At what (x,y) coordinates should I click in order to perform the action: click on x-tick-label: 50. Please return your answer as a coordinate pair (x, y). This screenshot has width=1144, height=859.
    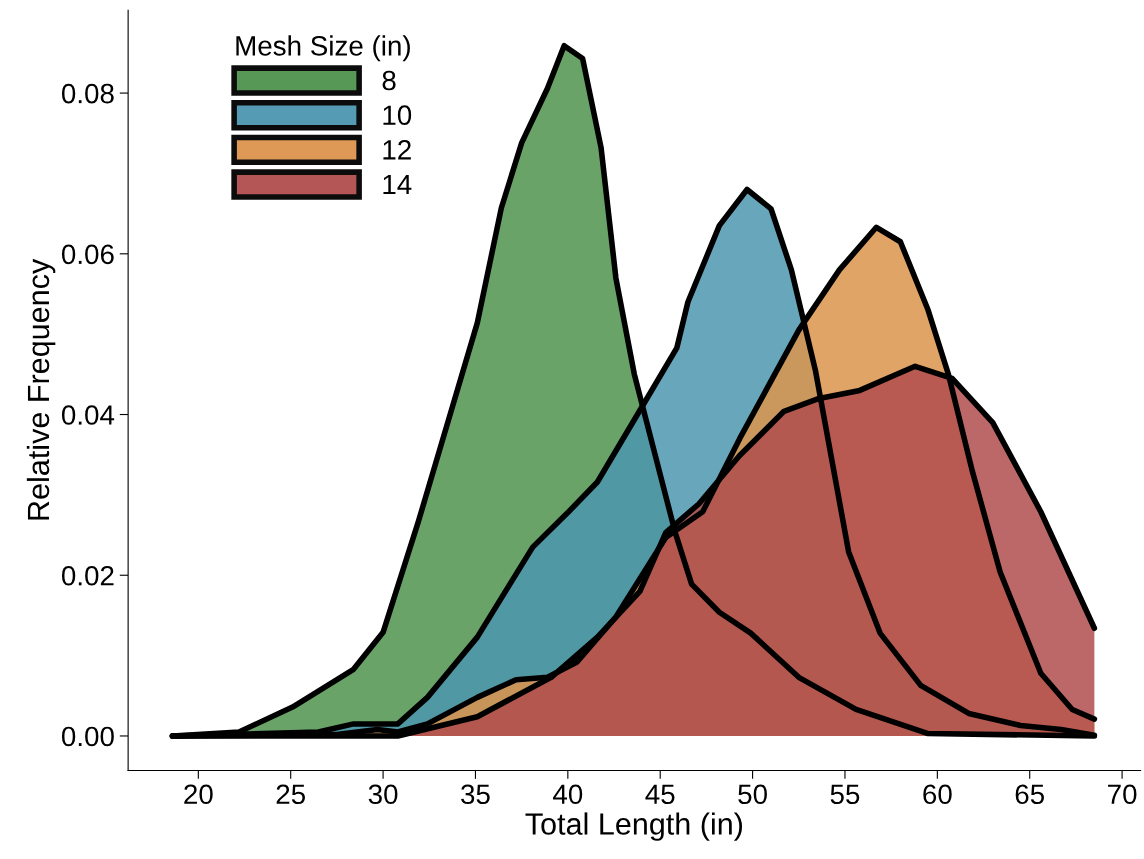
    Looking at the image, I should click on (752, 794).